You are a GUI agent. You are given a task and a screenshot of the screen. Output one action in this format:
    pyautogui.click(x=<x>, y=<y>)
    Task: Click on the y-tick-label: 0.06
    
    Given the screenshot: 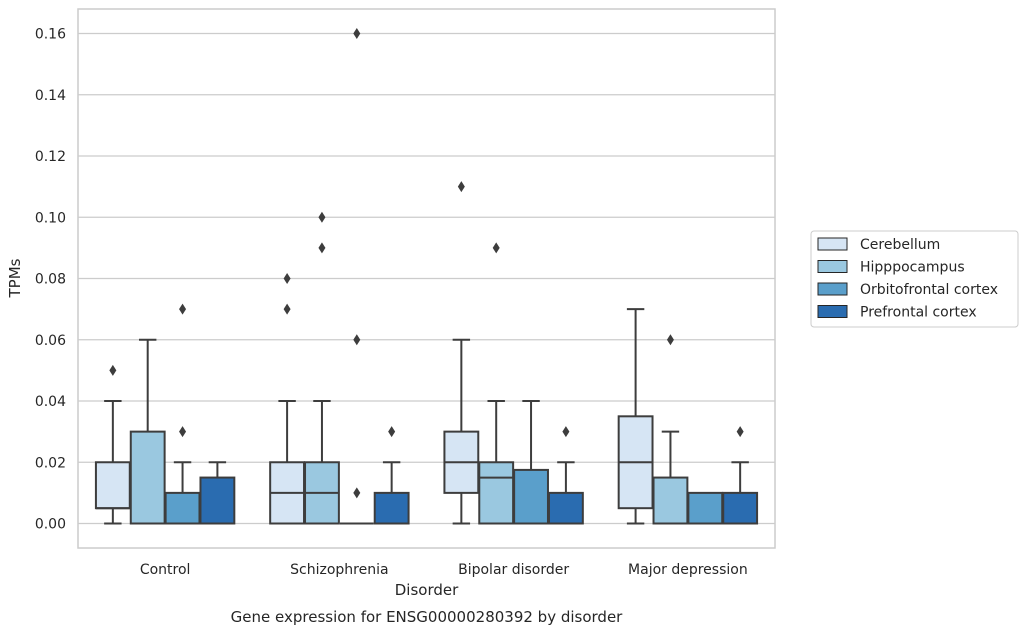 What is the action you would take?
    pyautogui.click(x=50, y=341)
    